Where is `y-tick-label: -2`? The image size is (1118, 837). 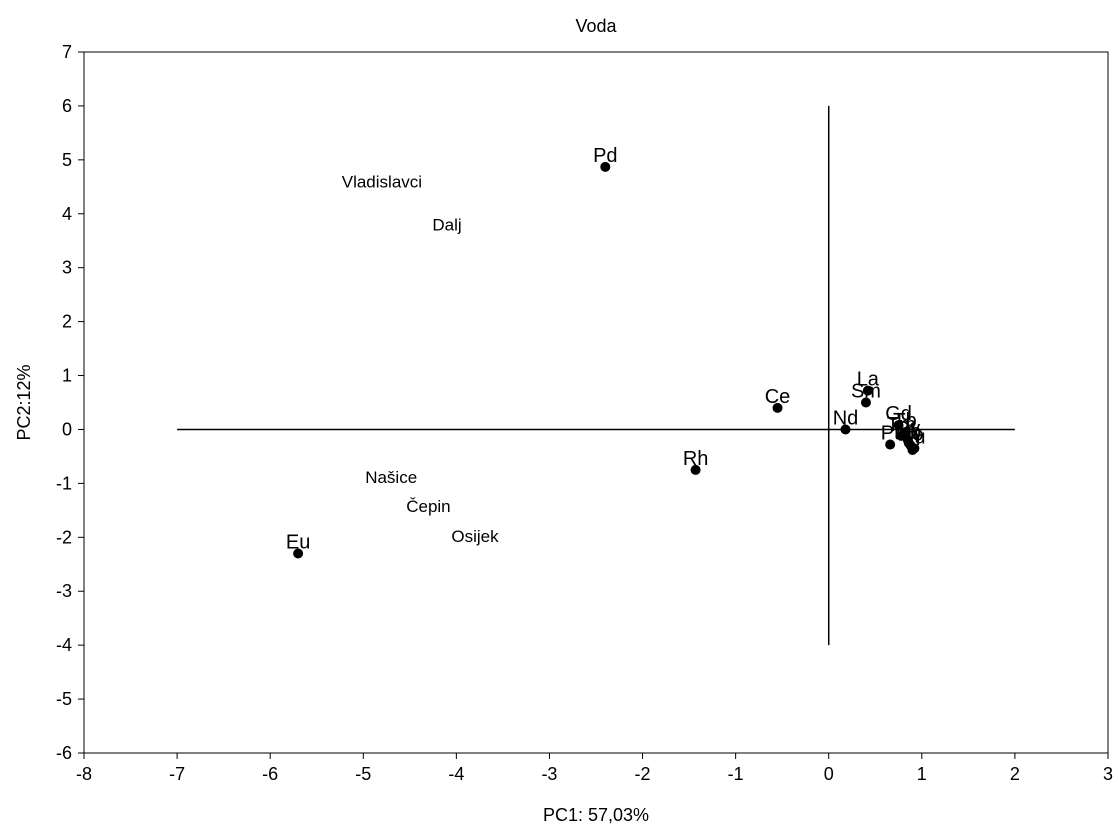 y-tick-label: -2 is located at coordinates (64, 537).